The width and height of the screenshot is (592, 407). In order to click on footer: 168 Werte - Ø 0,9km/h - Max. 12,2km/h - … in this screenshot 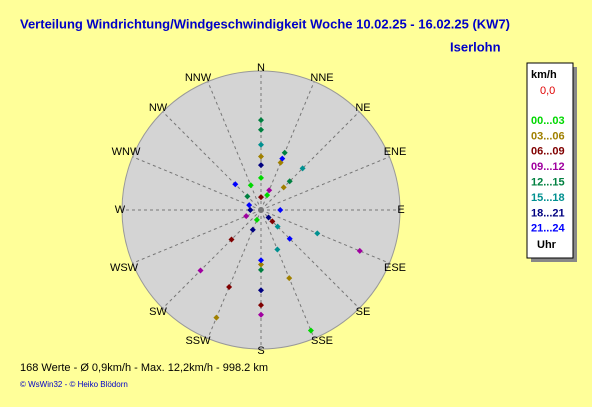, I will do `click(144, 368)`.